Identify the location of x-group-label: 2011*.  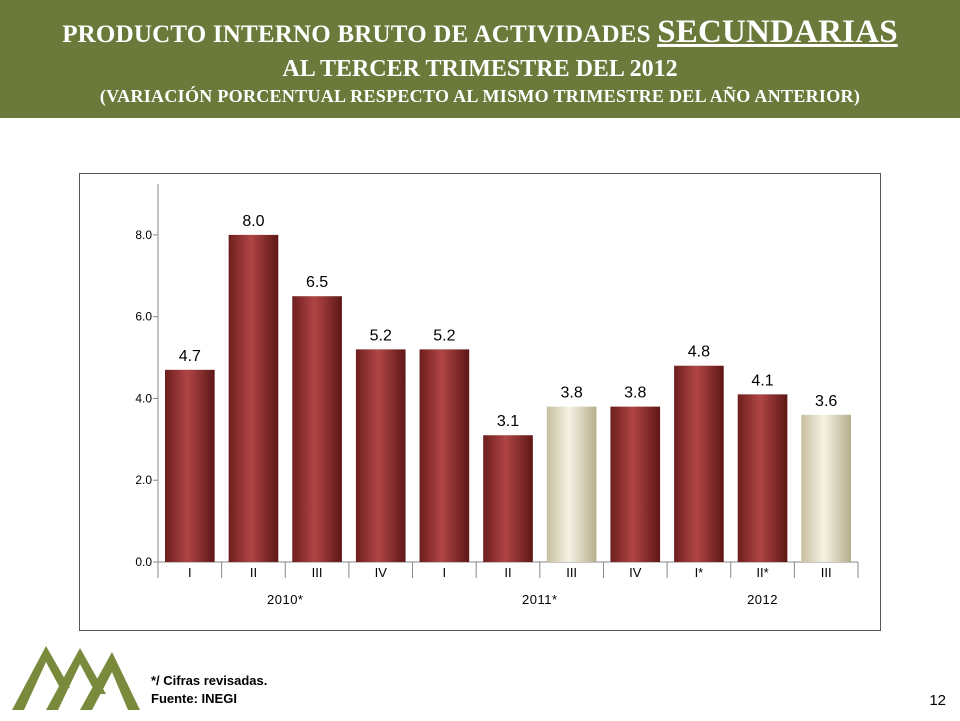
(540, 599).